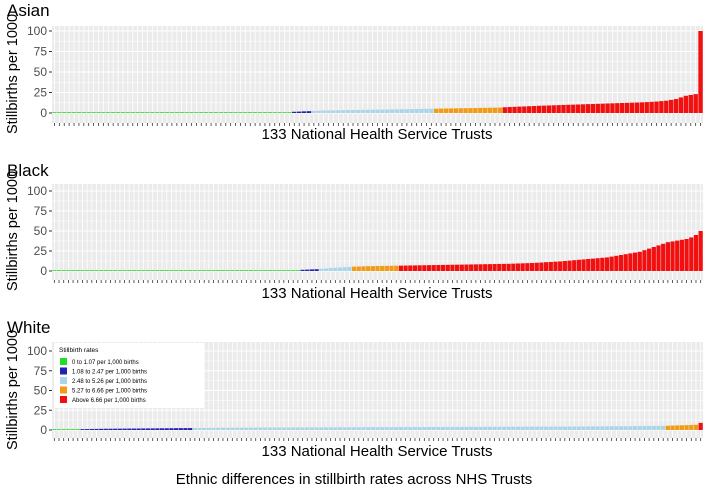 This screenshot has height=490, width=709. Describe the element at coordinates (377, 293) in the screenshot. I see `x-axis-label-black: 133 National Health Service Trusts` at that location.